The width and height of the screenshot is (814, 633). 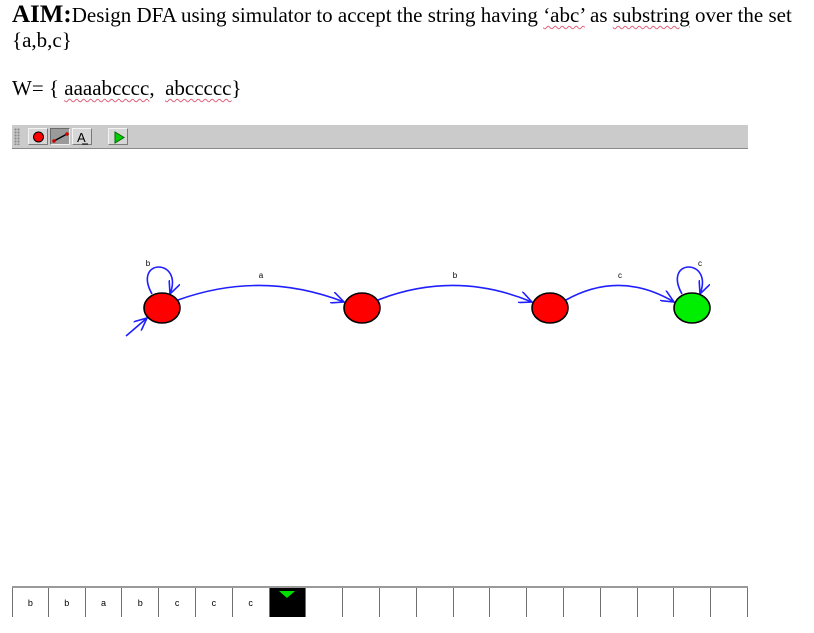 I want to click on label-tool: A, so click(x=82, y=136).